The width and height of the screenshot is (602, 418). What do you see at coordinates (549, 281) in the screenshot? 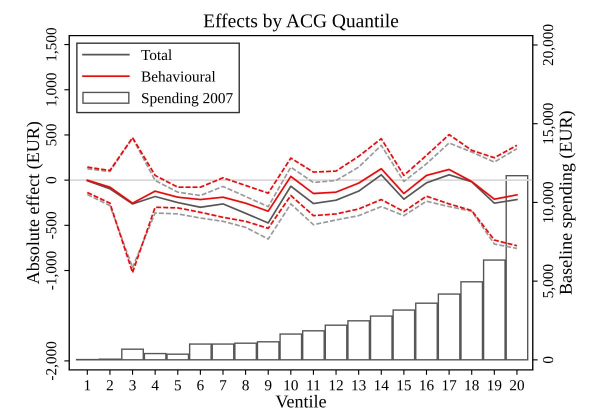
I see `y2-tick-label: 5,000` at bounding box center [549, 281].